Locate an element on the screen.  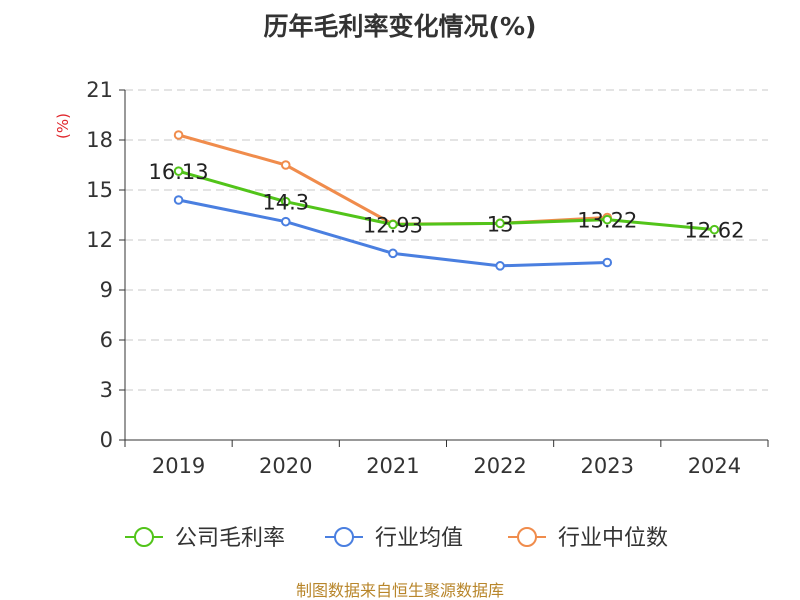
source-note: 制图数据来自恒生聚源数据库 is located at coordinates (400, 590).